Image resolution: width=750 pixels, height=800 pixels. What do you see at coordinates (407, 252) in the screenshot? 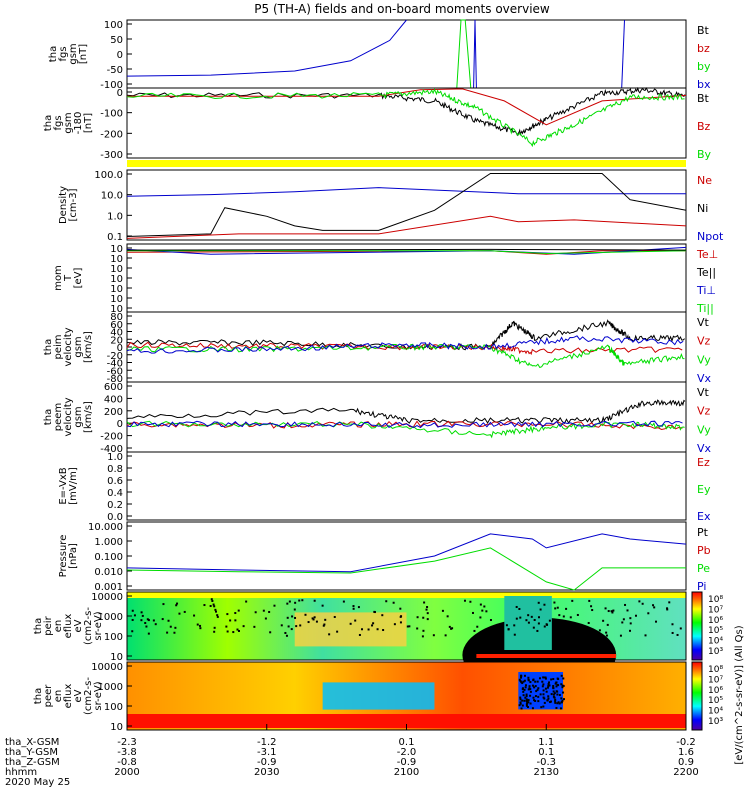
I see `series-Ti||` at bounding box center [407, 252].